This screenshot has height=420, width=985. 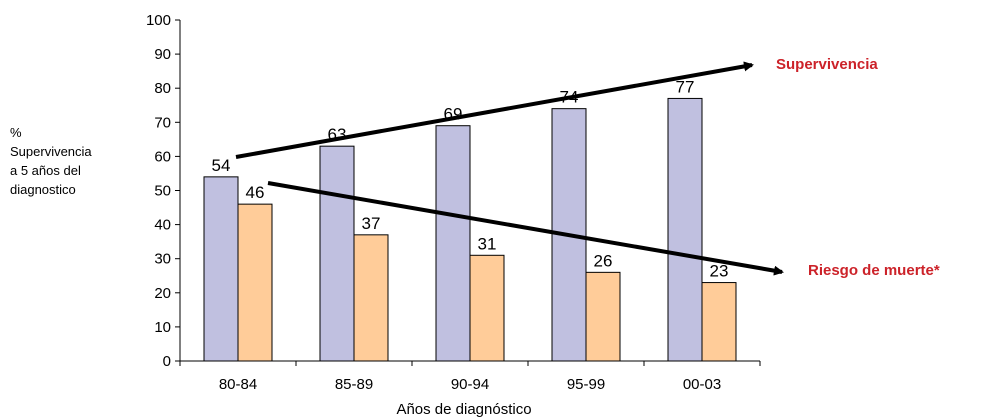 What do you see at coordinates (685, 86) in the screenshot?
I see `data-label: 77` at bounding box center [685, 86].